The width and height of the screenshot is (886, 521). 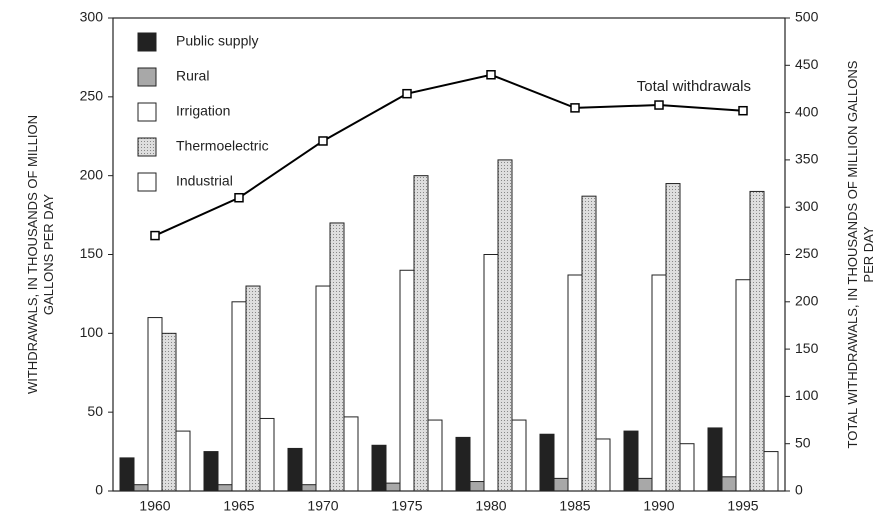 I want to click on y2-tick-label: 350, so click(x=807, y=159).